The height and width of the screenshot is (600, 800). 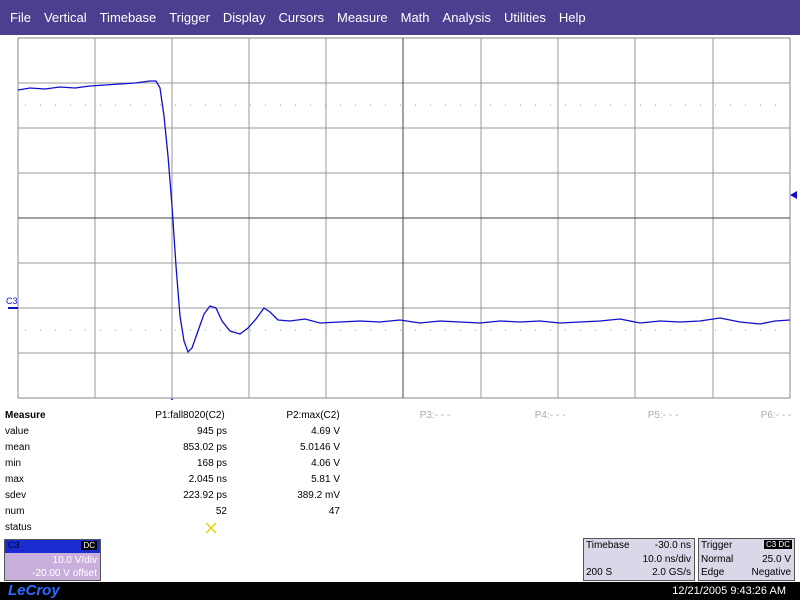 What do you see at coordinates (435, 415) in the screenshot?
I see `measure-header: P3:- - -` at bounding box center [435, 415].